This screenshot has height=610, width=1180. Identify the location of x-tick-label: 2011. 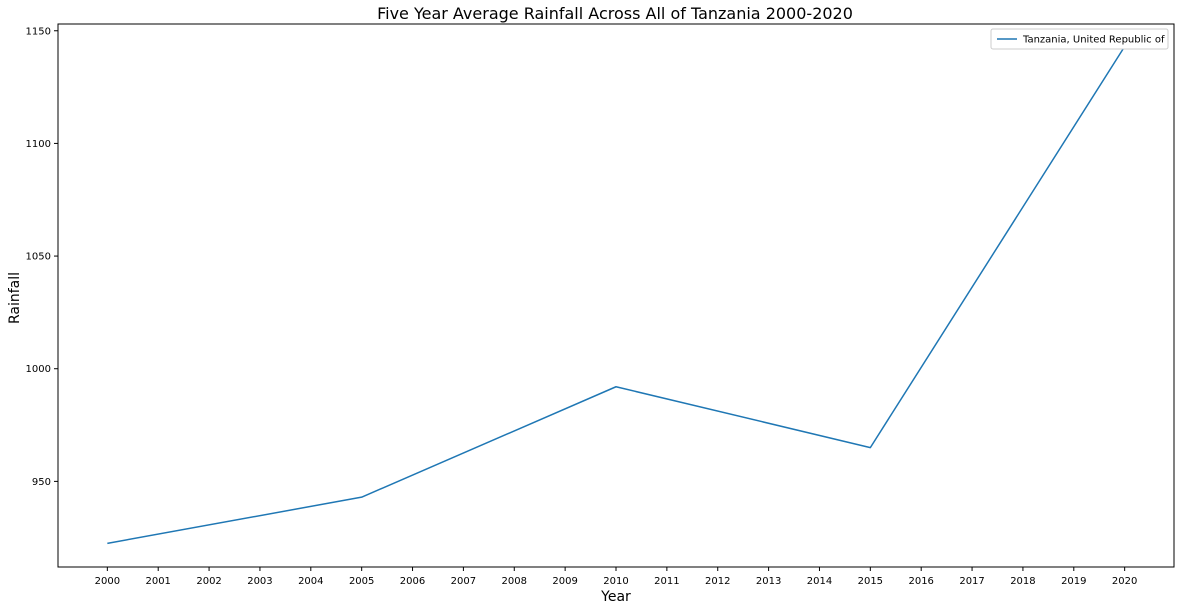
(666, 581).